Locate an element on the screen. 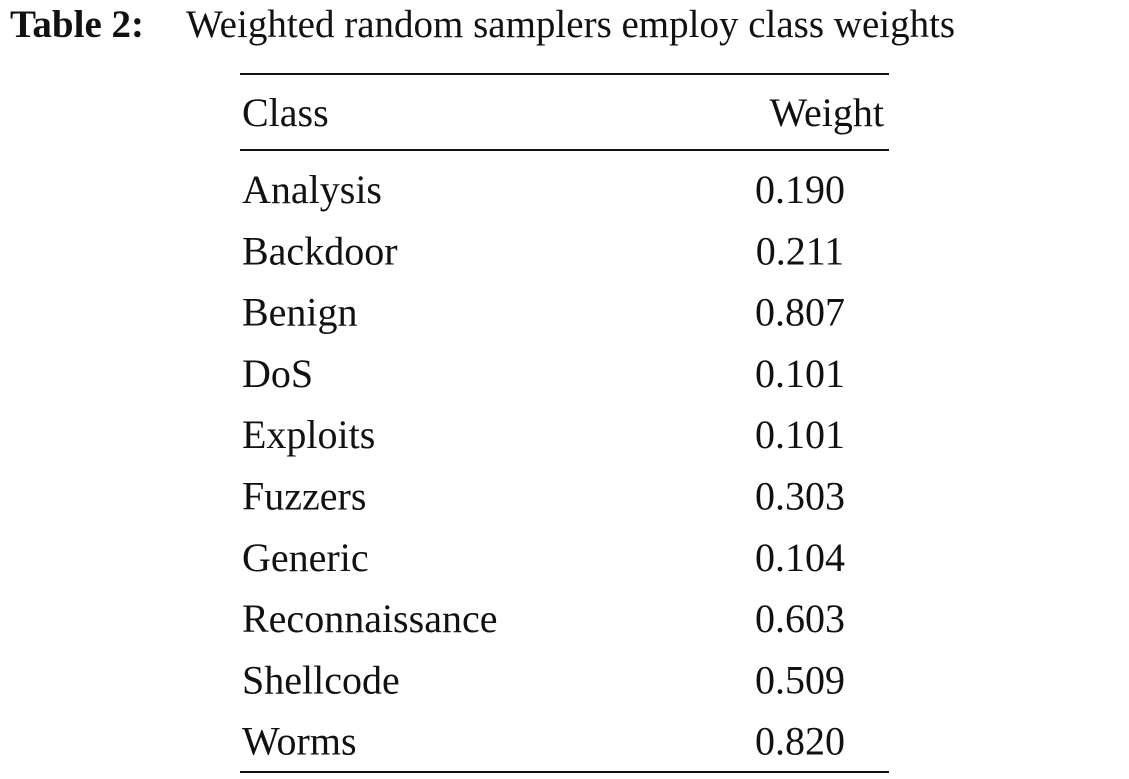 The height and width of the screenshot is (779, 1129). weight-cell: 0.807 is located at coordinates (800, 312).